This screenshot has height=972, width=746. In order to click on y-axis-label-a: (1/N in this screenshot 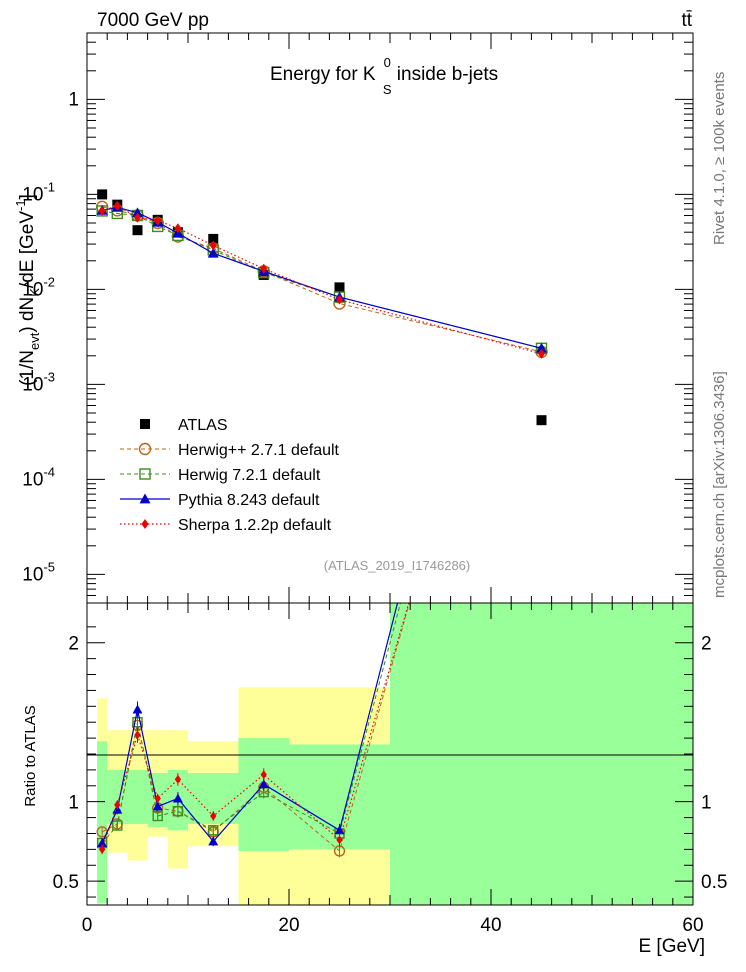, I will do `click(27, 368)`.